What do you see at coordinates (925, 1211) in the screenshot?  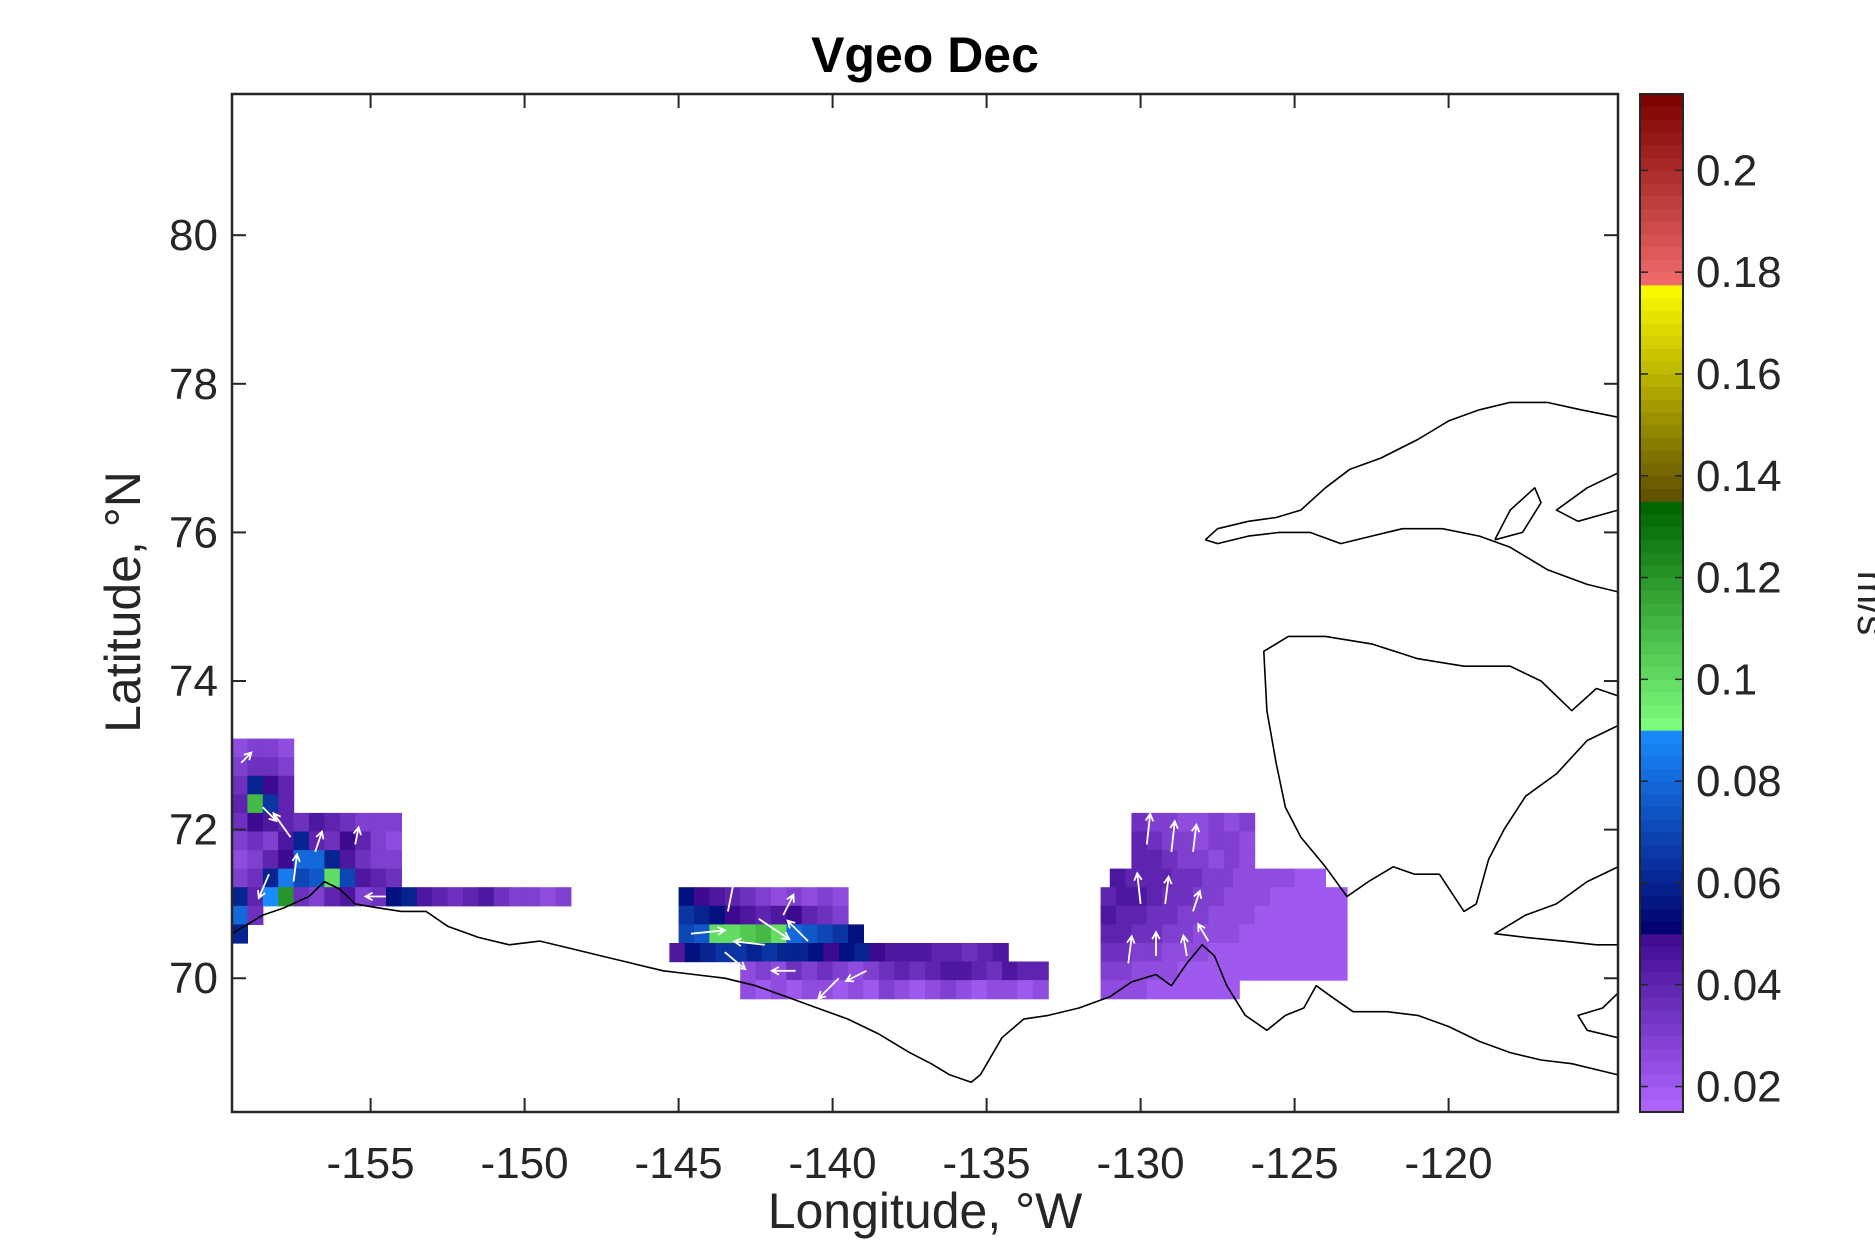 I see `x-axis-label: Longitude, °W` at bounding box center [925, 1211].